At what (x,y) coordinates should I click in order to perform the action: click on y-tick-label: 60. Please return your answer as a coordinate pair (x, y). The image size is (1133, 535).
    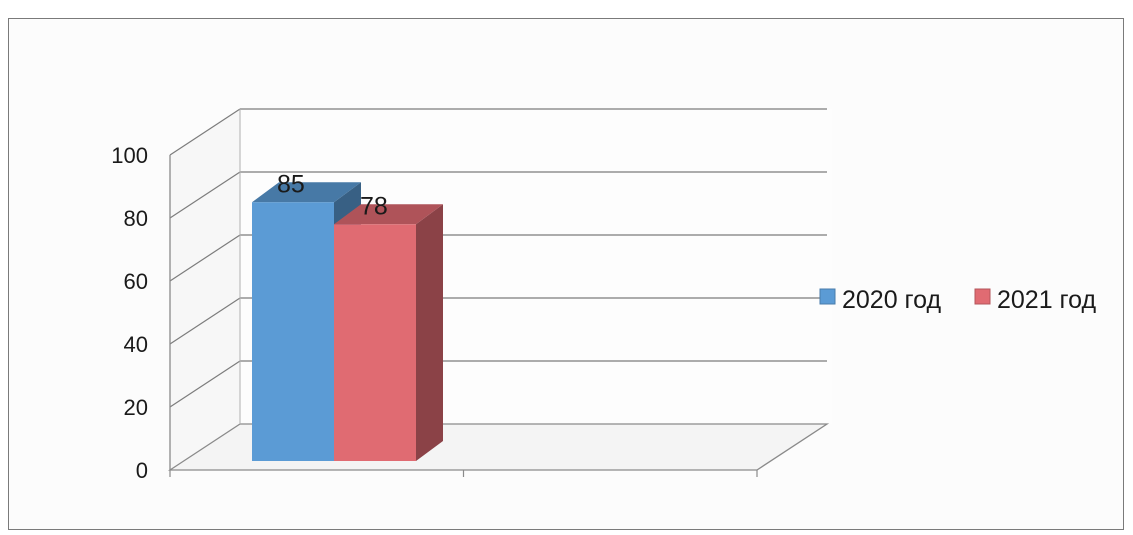
    Looking at the image, I should click on (136, 281).